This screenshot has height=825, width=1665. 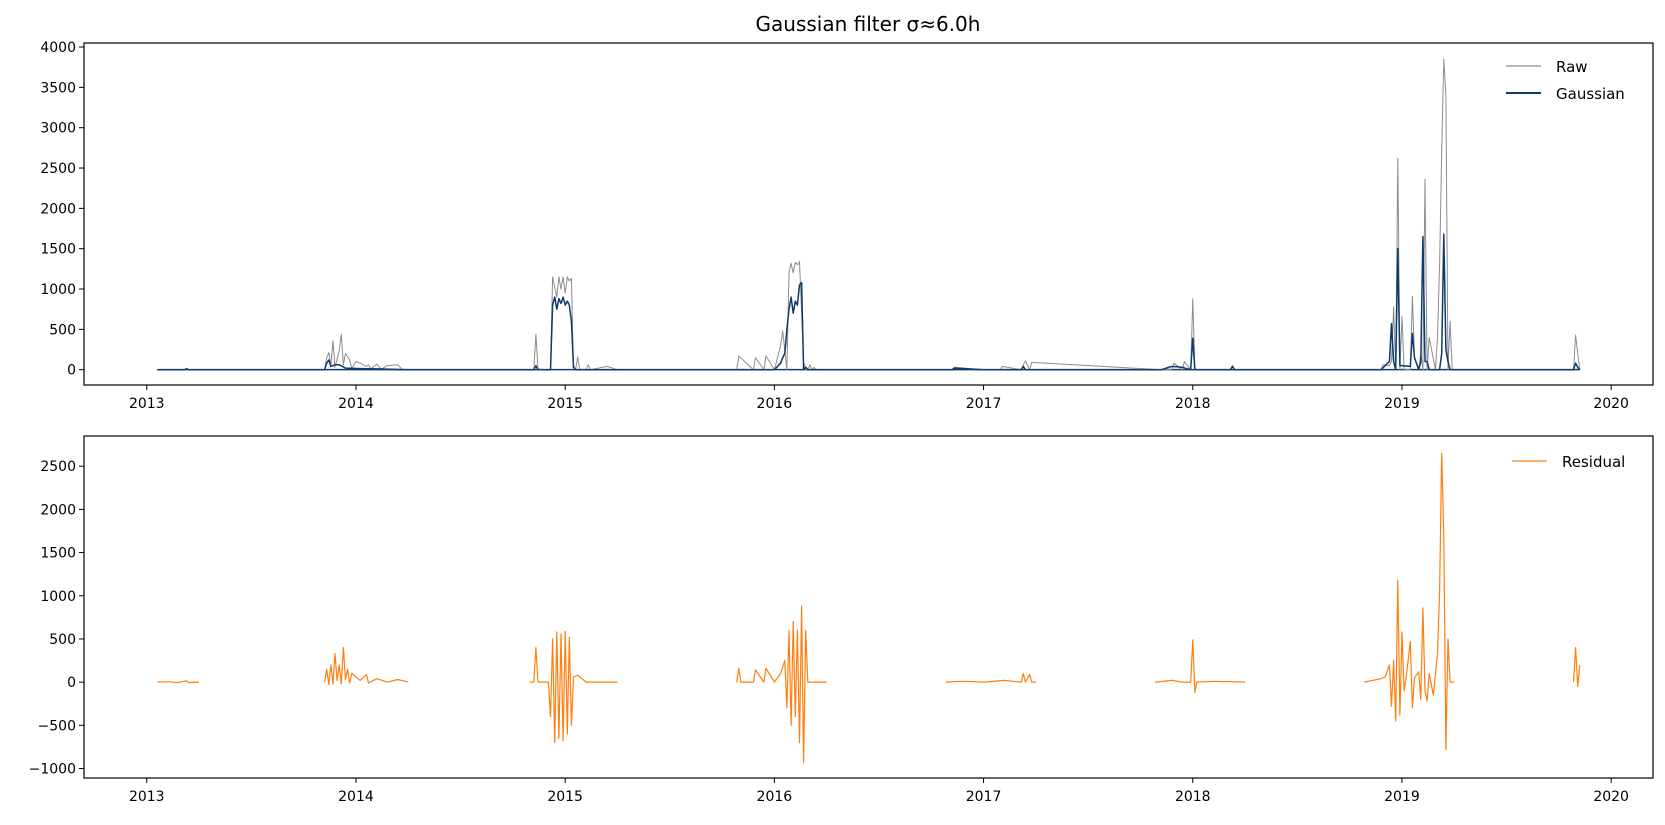 What do you see at coordinates (1402, 404) in the screenshot?
I see `top-x-tick-label: 2019` at bounding box center [1402, 404].